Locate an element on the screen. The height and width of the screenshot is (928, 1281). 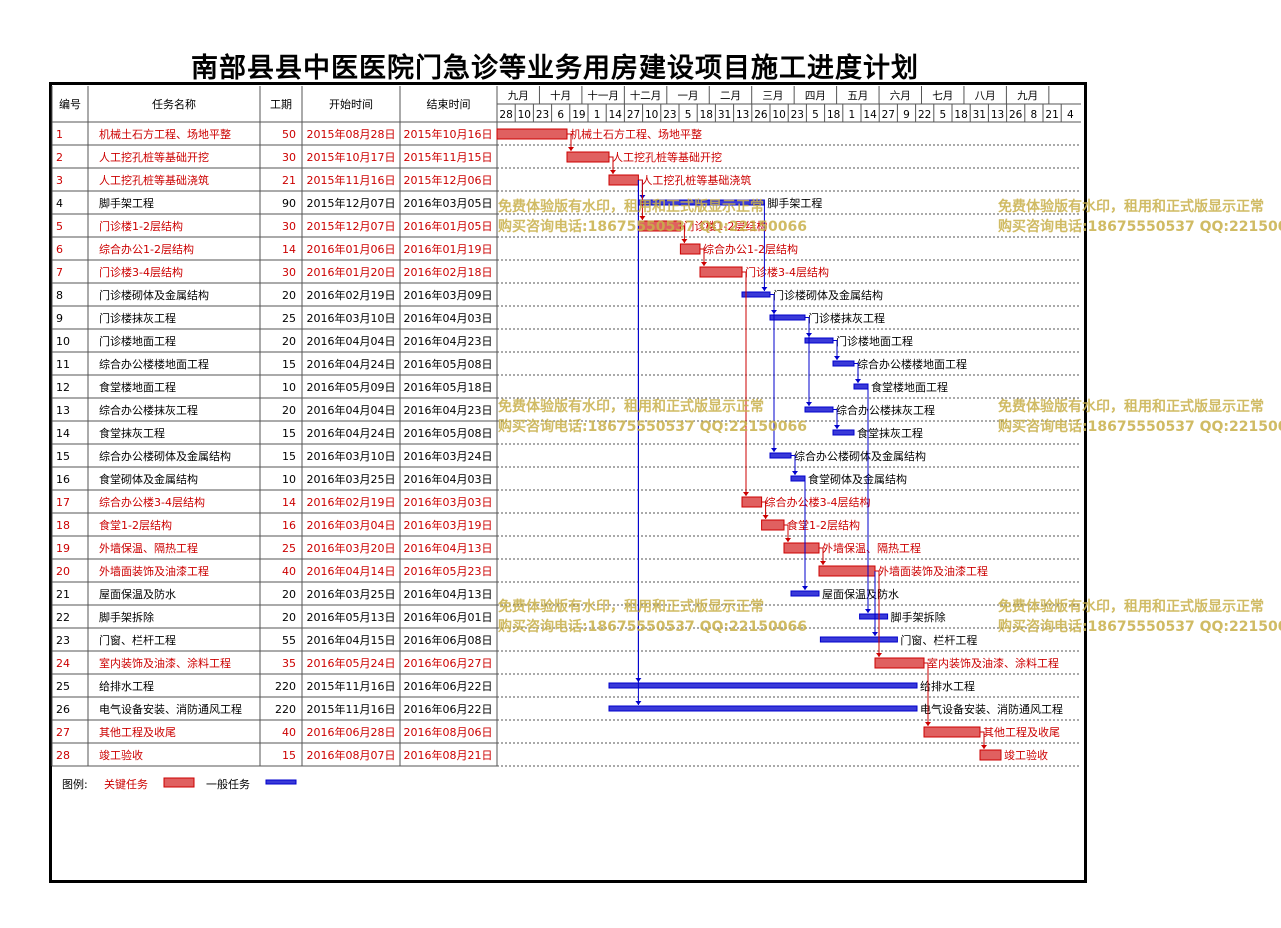
month-label: 十月 is located at coordinates (560, 95).